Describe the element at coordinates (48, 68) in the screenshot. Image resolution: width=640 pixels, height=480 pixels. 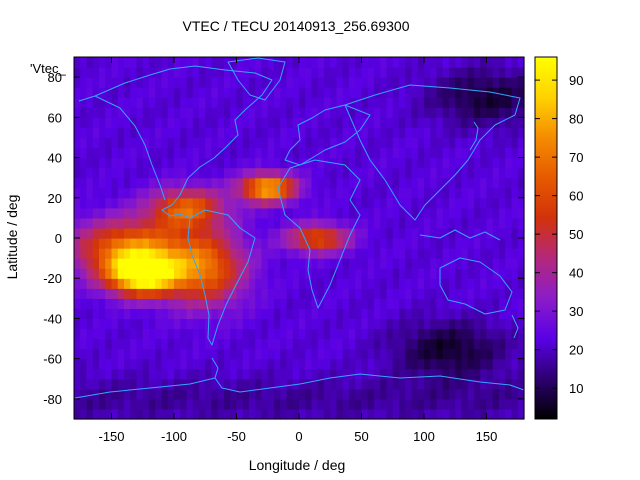
I see `series-key-label: 'Vtec_` at that location.